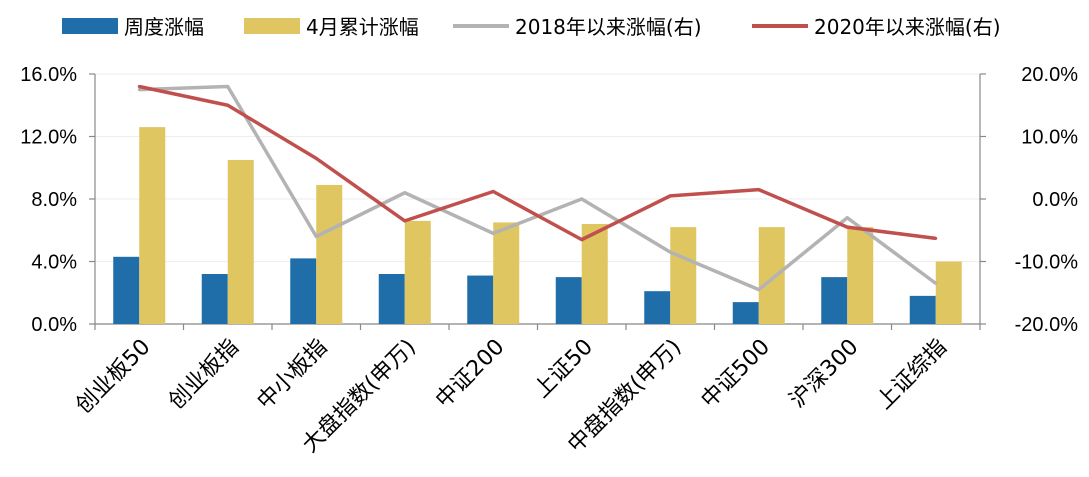  What do you see at coordinates (48, 75) in the screenshot?
I see `y-left-tick-label: 16.0%` at bounding box center [48, 75].